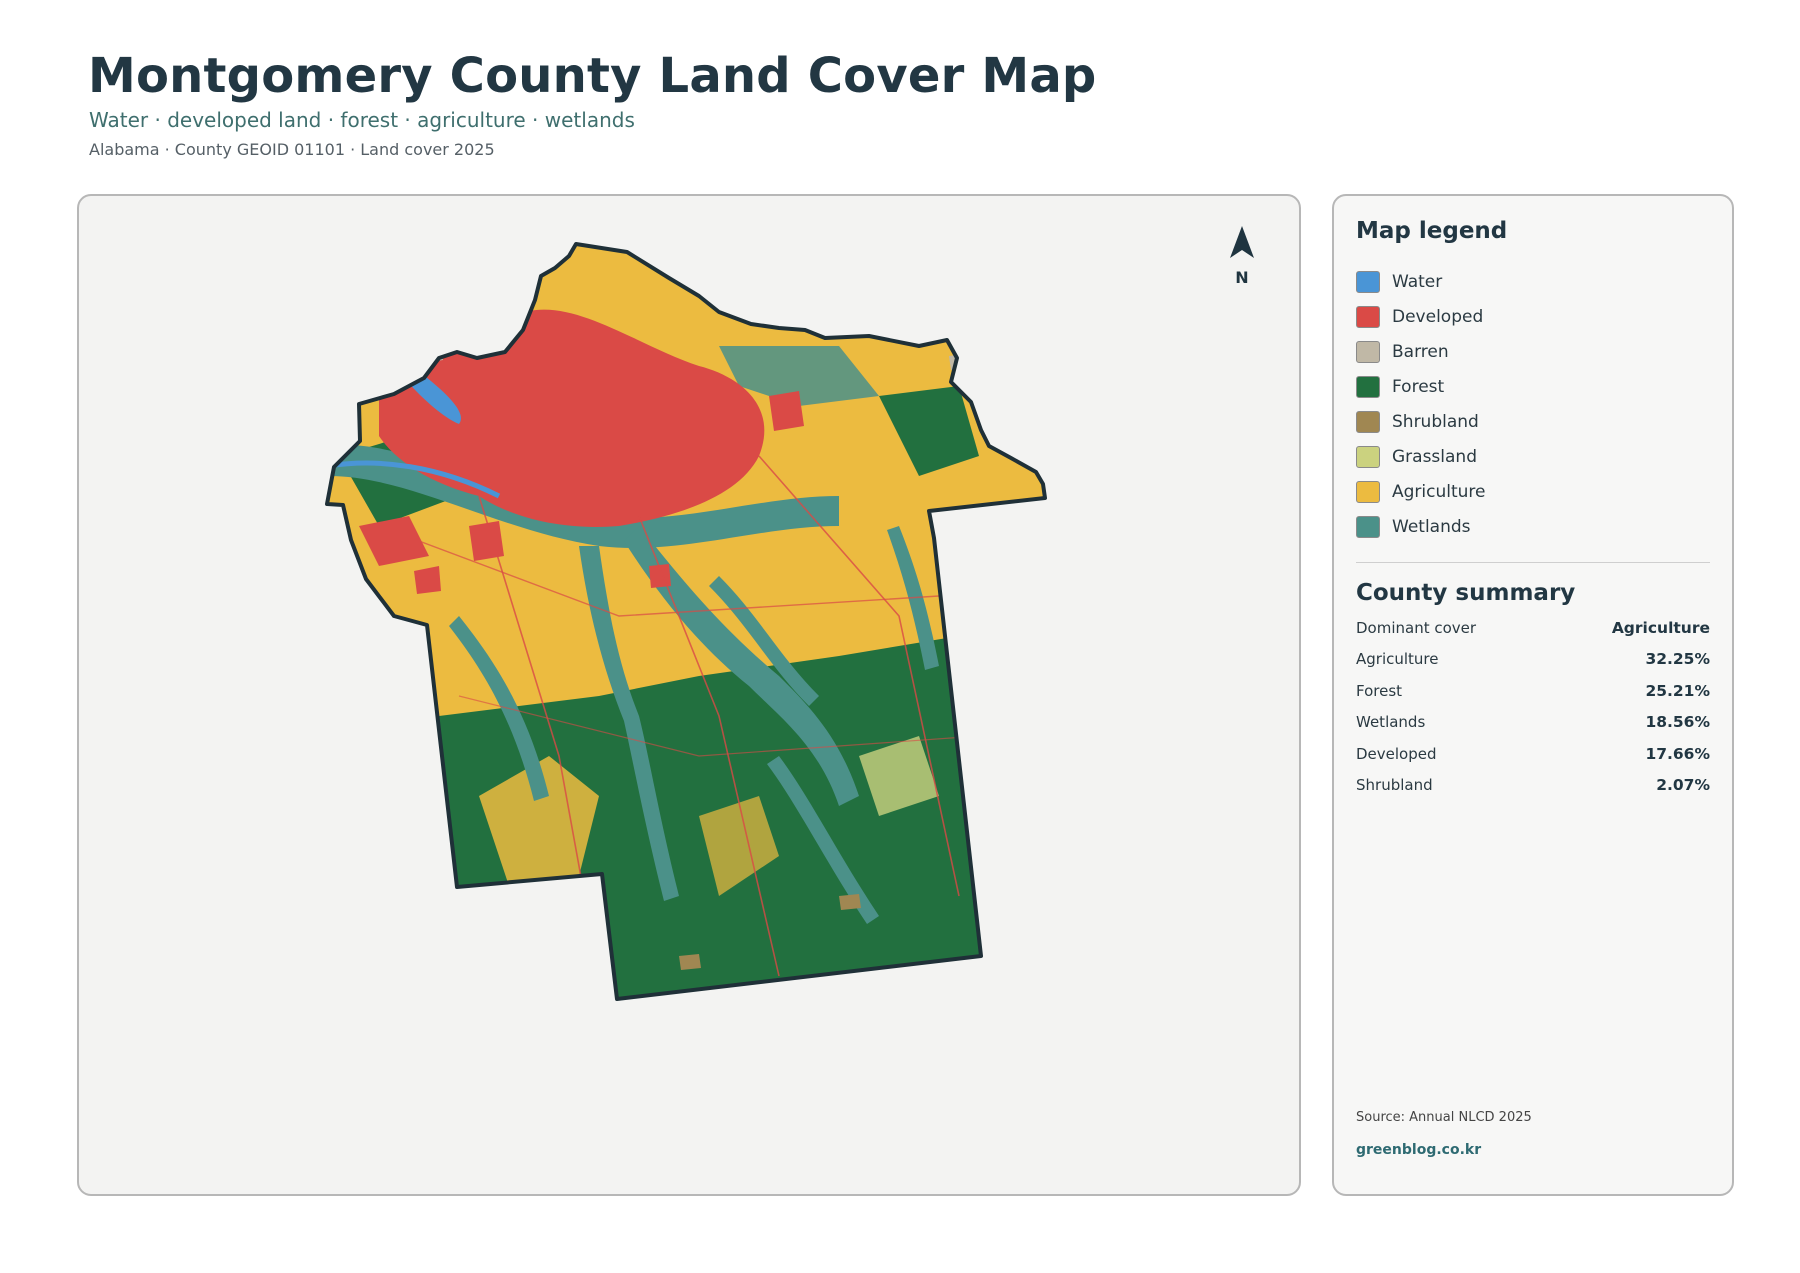  I want to click on north-label: N, so click(1242, 277).